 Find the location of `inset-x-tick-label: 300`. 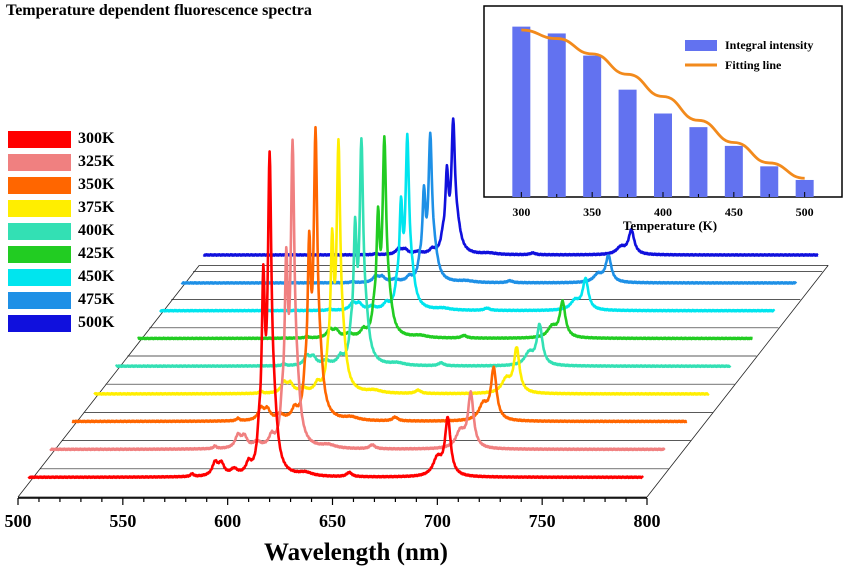

inset-x-tick-label: 300 is located at coordinates (521, 212).